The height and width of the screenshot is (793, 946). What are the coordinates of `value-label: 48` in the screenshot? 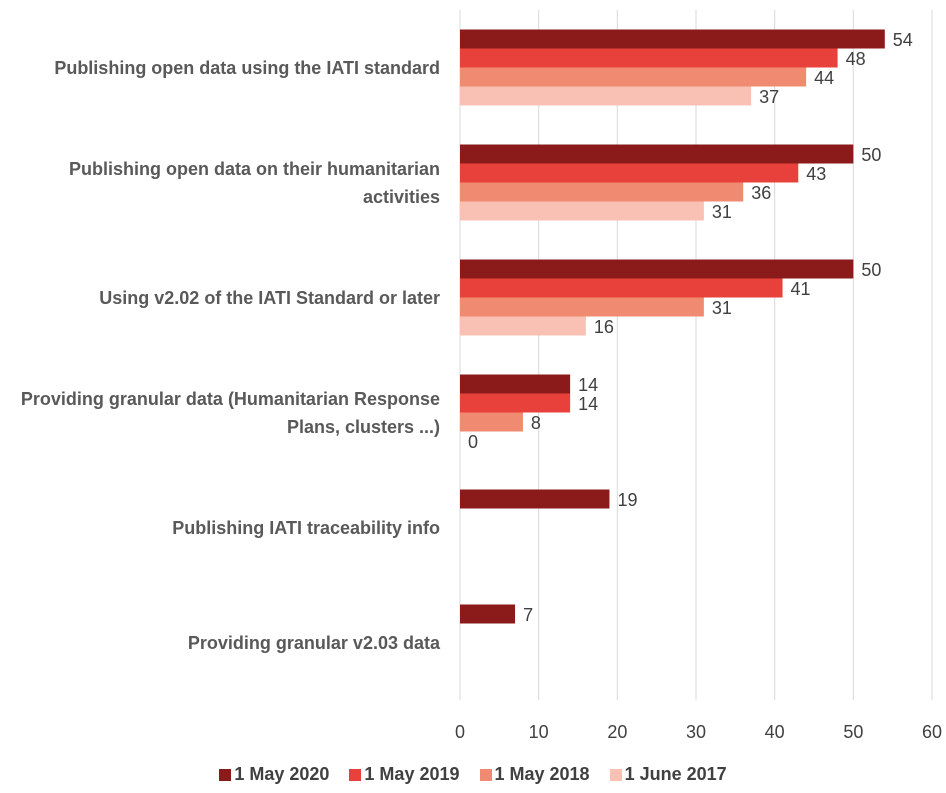 It's located at (856, 59).